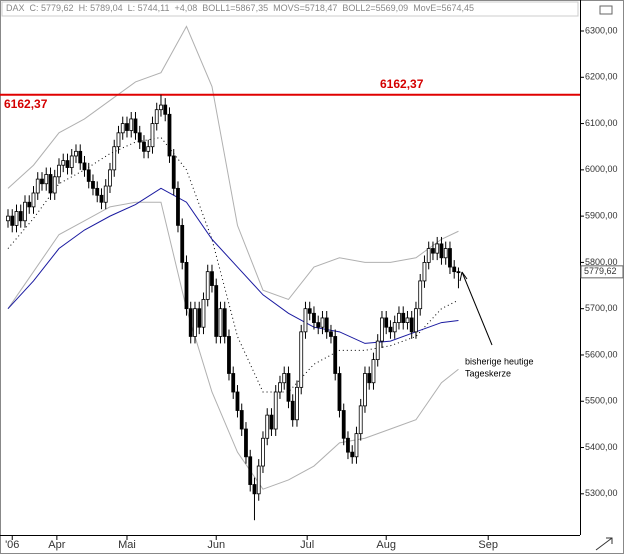  What do you see at coordinates (601, 216) in the screenshot?
I see `y-tick-label: 5900,00` at bounding box center [601, 216].